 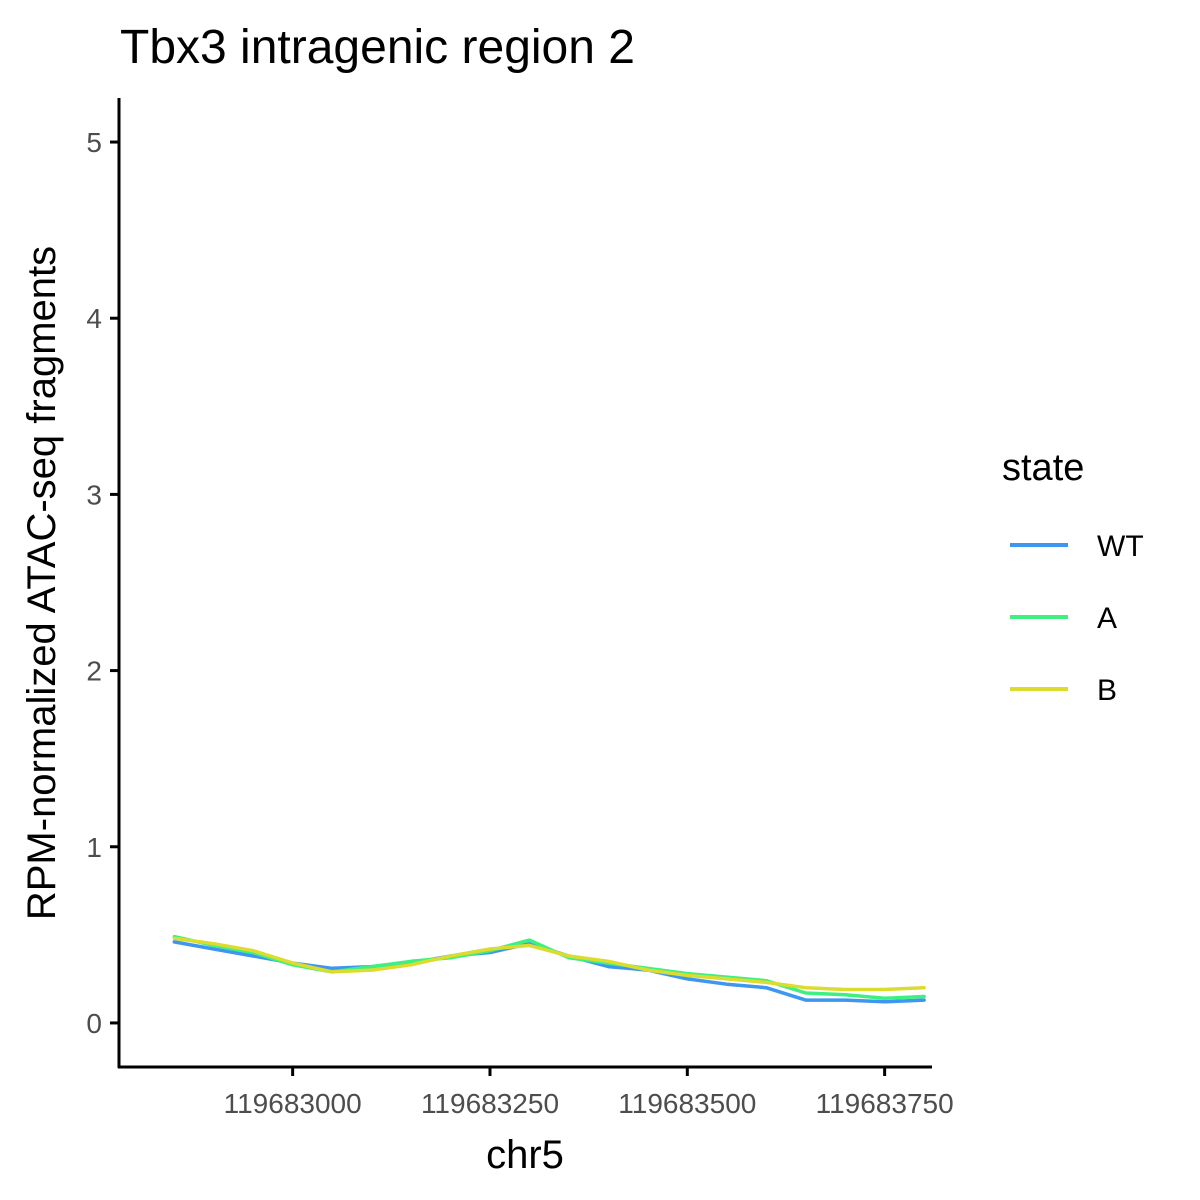 What do you see at coordinates (490, 1103) in the screenshot?
I see `x-tick-label: 119683250` at bounding box center [490, 1103].